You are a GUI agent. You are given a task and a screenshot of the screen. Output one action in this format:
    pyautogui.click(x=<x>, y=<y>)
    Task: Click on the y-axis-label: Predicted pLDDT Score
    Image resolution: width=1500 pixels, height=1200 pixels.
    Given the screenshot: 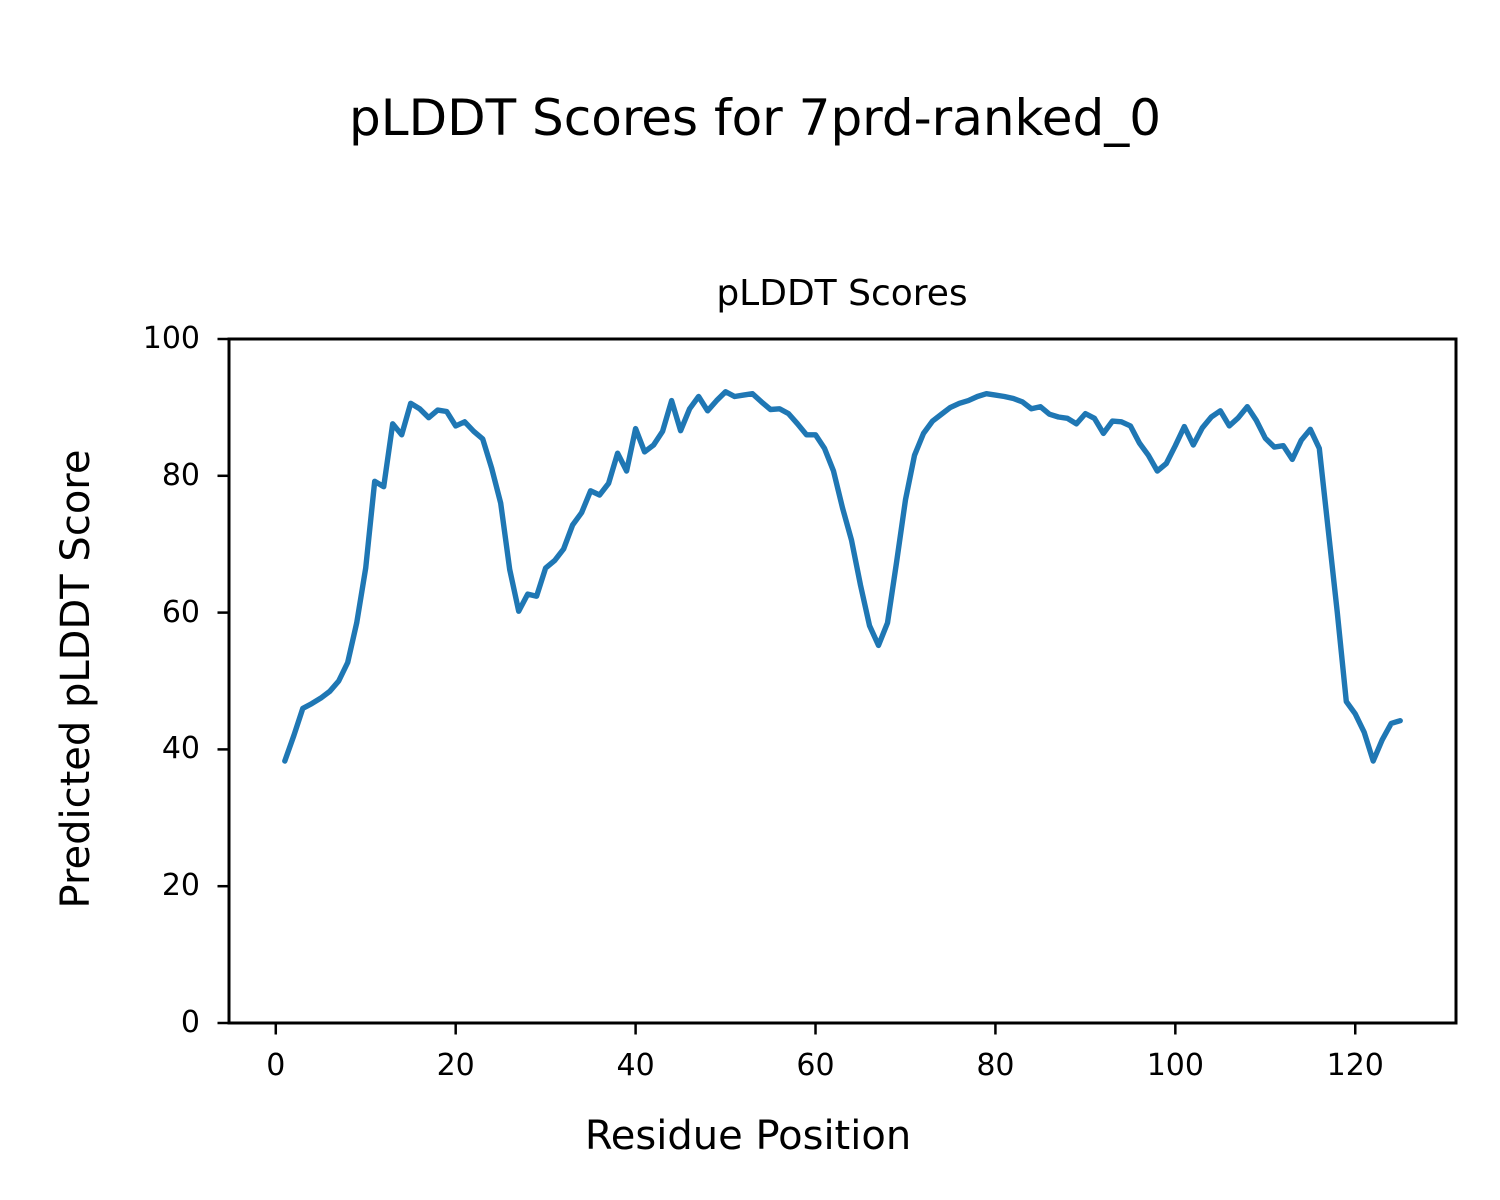 What is the action you would take?
    pyautogui.click(x=76, y=679)
    